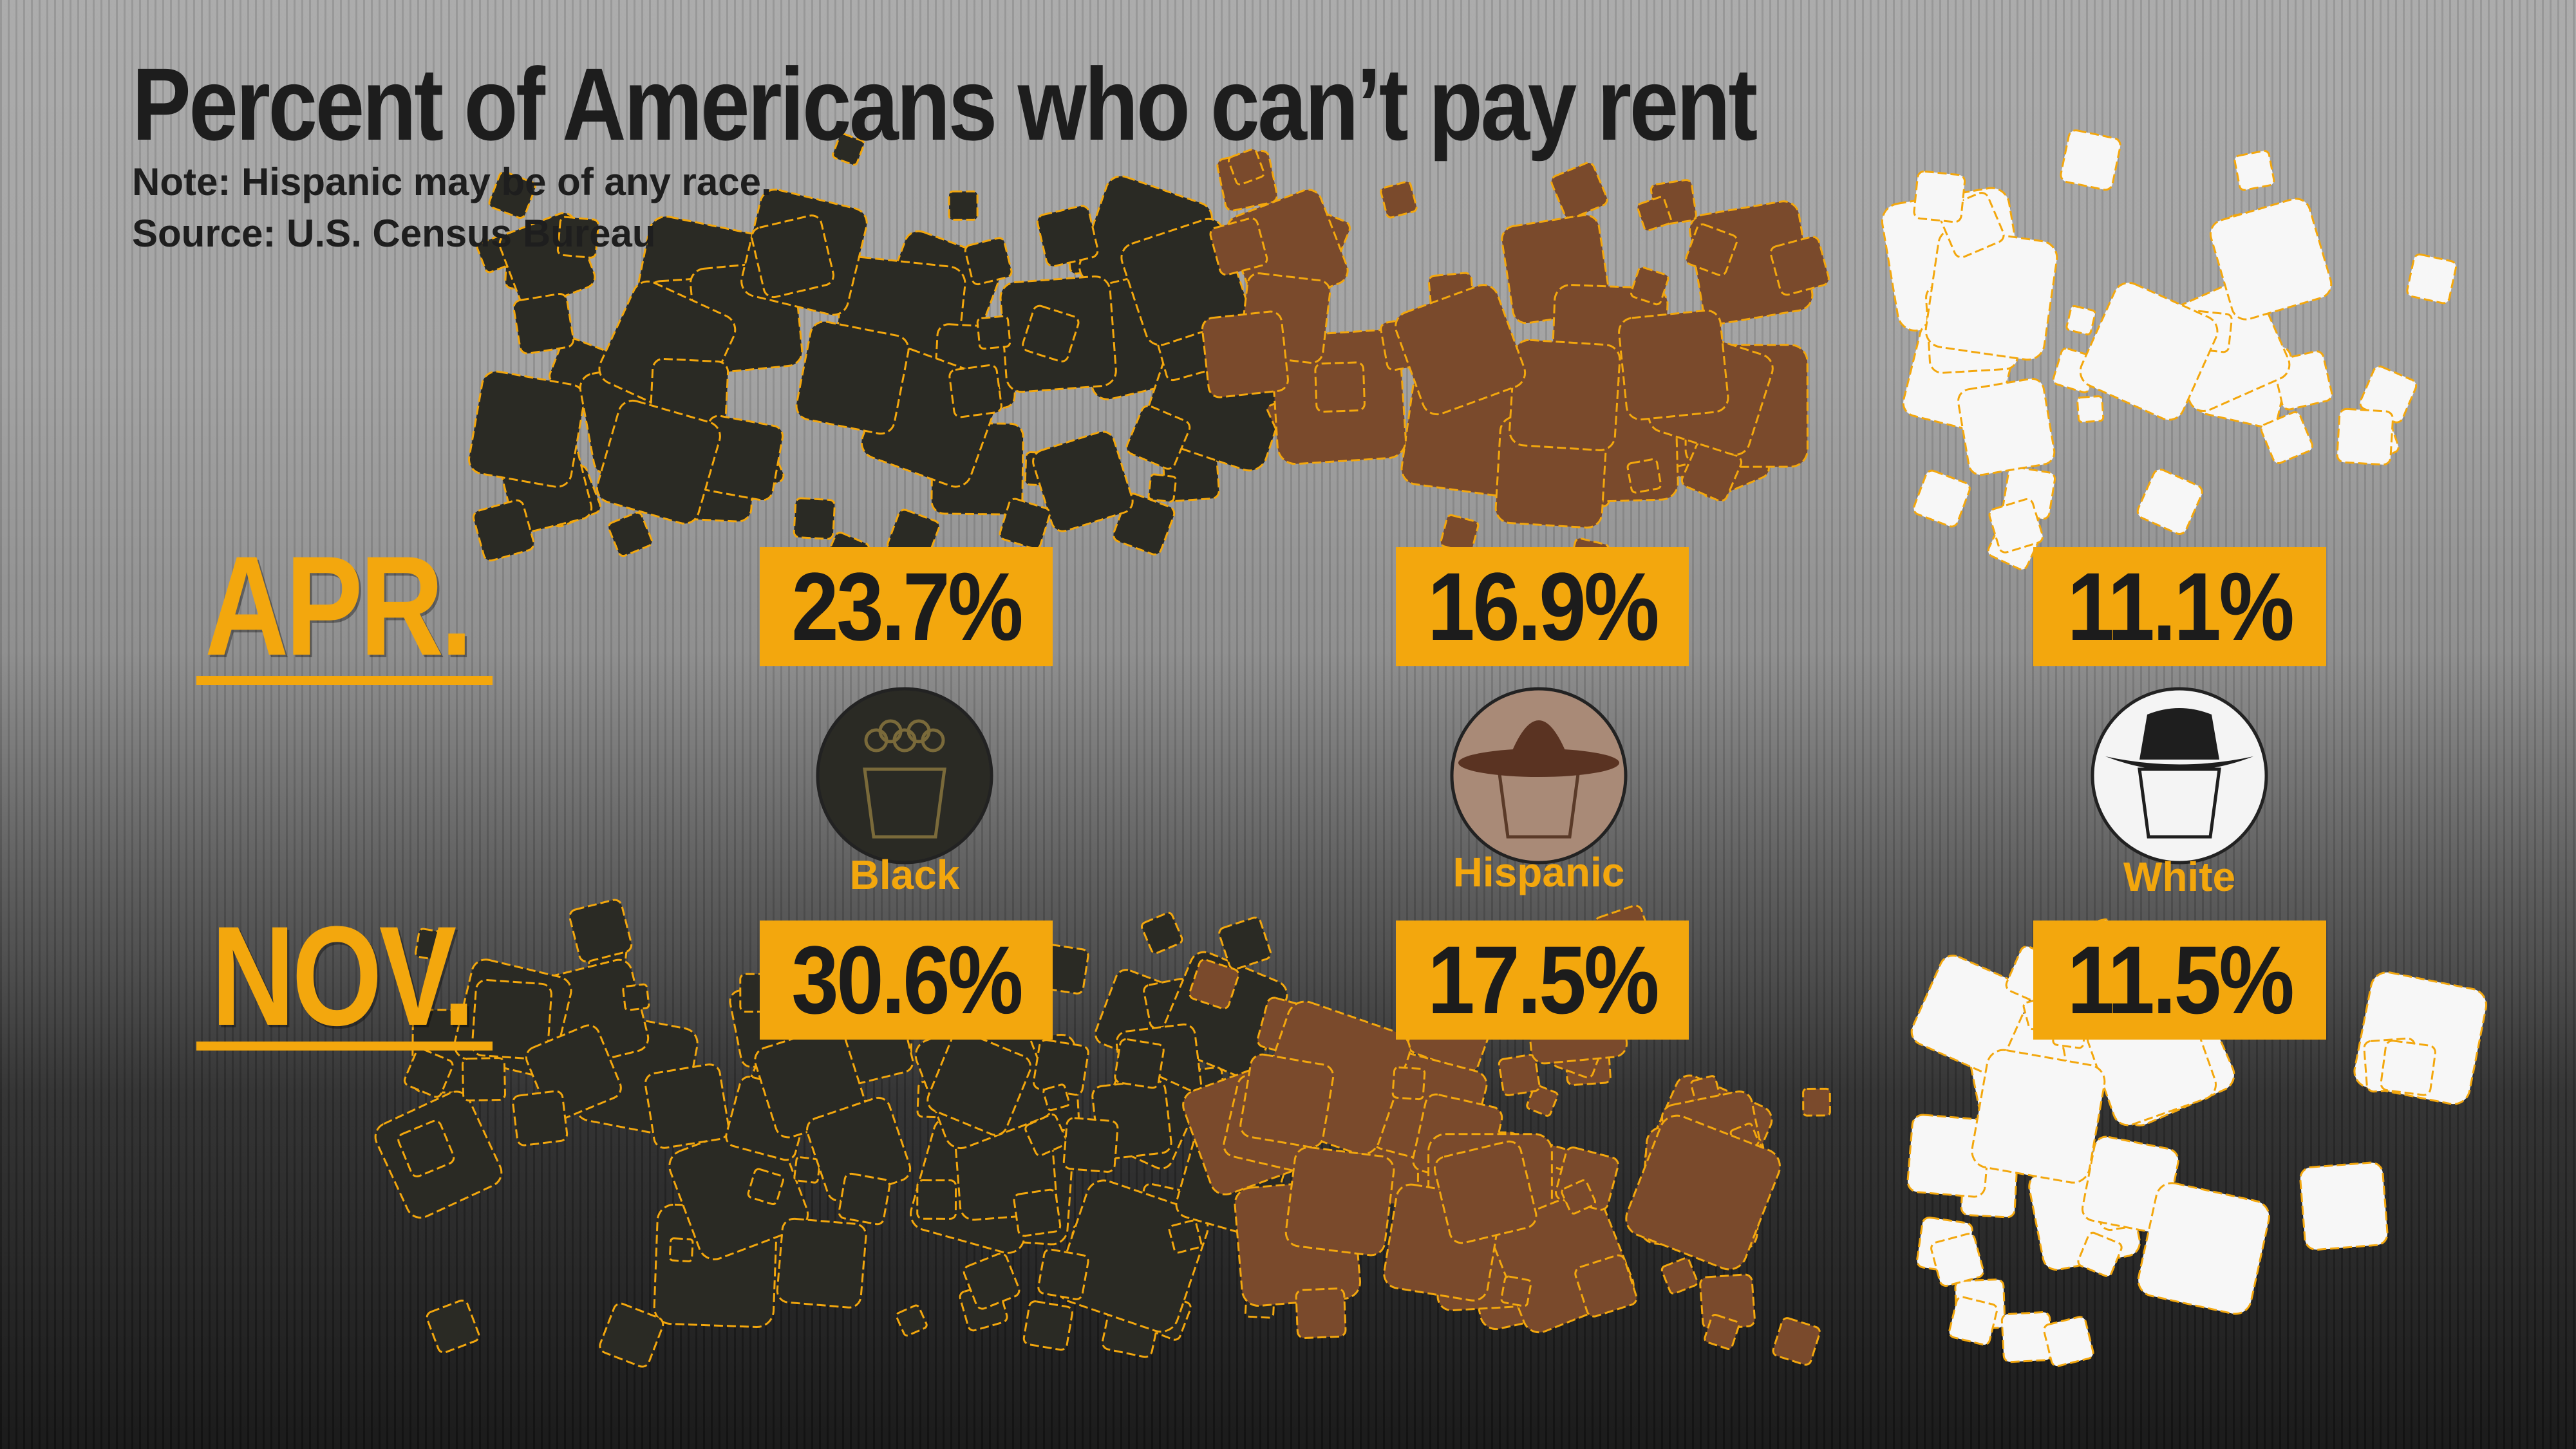 This screenshot has width=2576, height=1449. I want to click on white-person-fedora-icon, so click(2179, 776).